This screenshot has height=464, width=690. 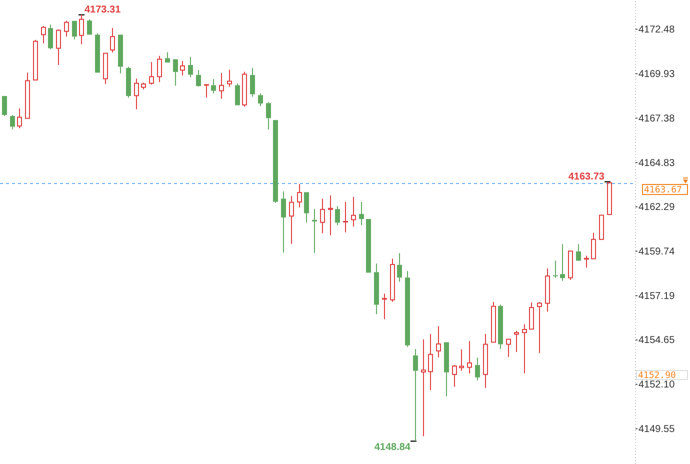 I want to click on y-tick-label: 4159.74, so click(x=657, y=252).